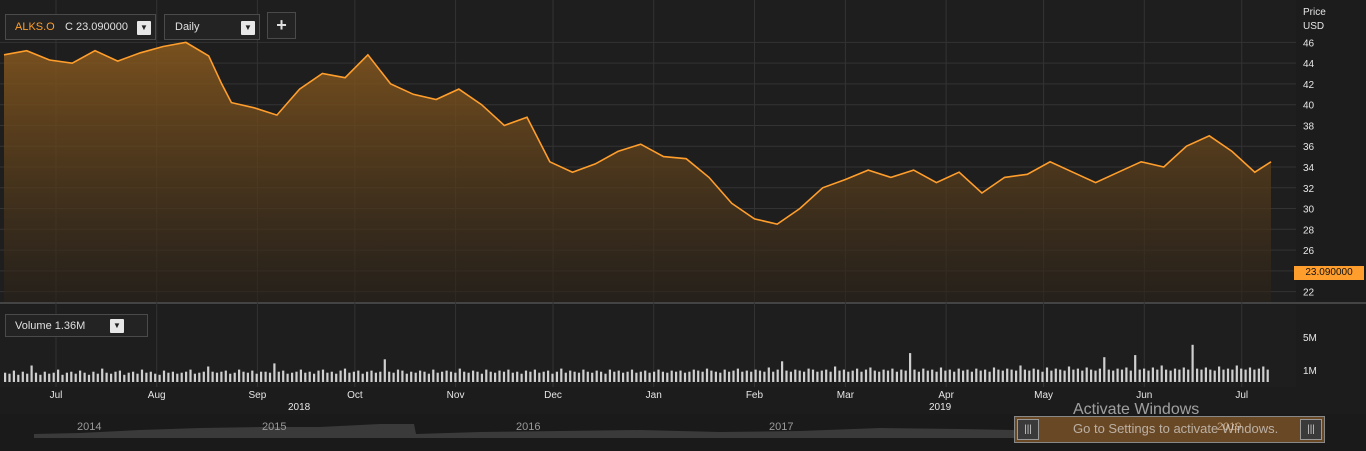  Describe the element at coordinates (683, 432) in the screenshot. I see `time-navigator: 2014 2015 2016 2017 2019 ||| |||` at that location.